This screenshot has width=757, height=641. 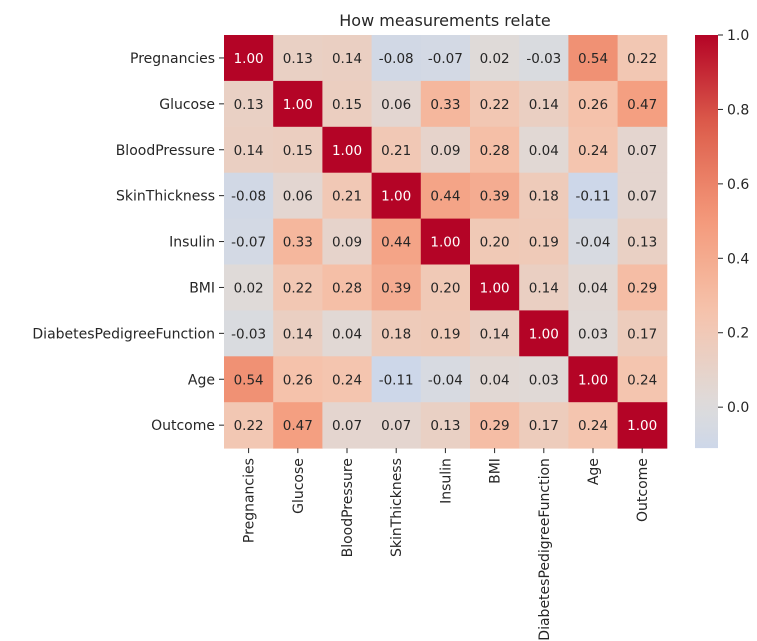 I want to click on cell-value-r3-c0: -0.08, so click(x=248, y=197).